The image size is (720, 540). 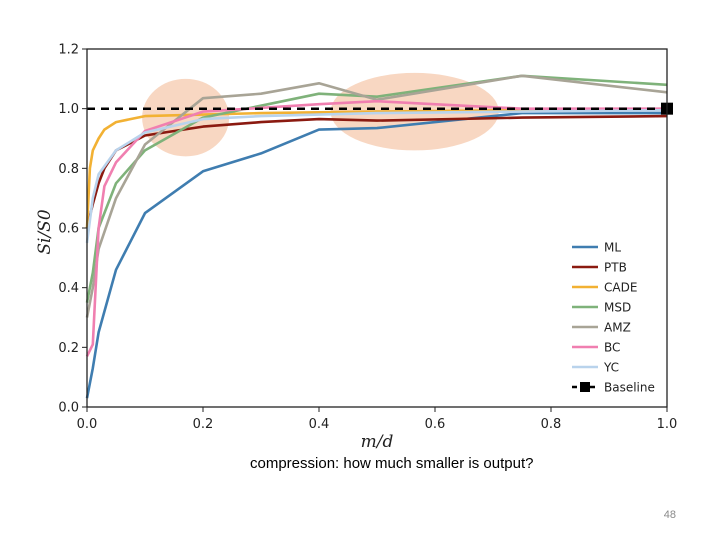 I want to click on page-number: 48, so click(x=669, y=515).